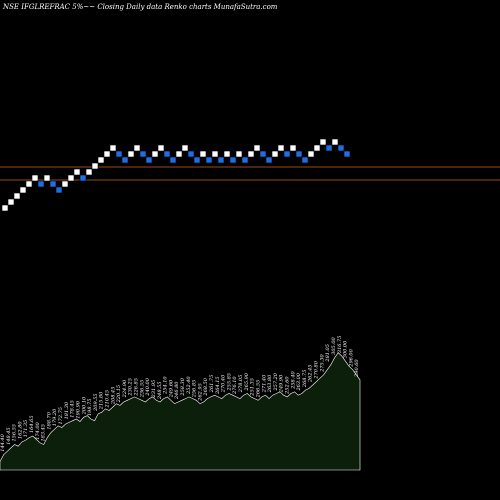 This screenshot has height=500, width=500. Describe the element at coordinates (212, 384) in the screenshot. I see `value-label: 261.75` at that location.